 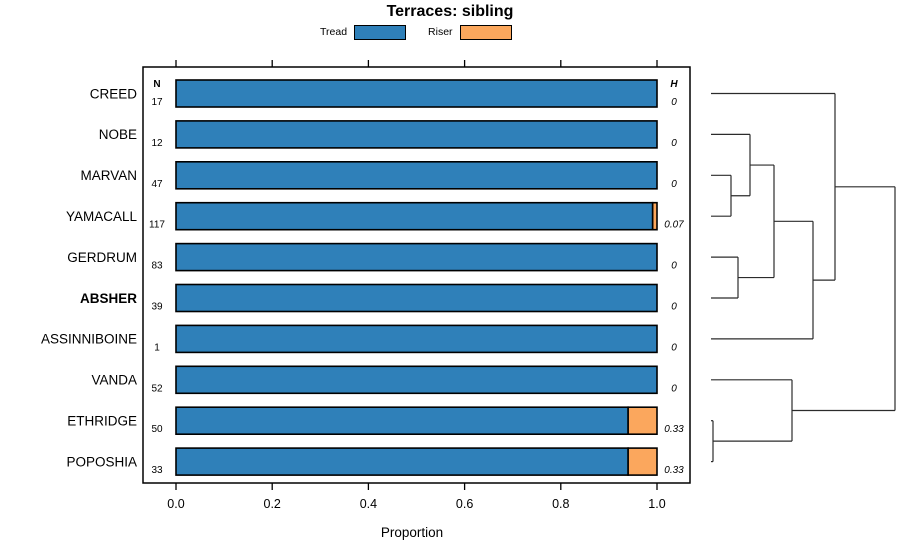 I want to click on x-tick-label: 0.2, so click(x=272, y=504).